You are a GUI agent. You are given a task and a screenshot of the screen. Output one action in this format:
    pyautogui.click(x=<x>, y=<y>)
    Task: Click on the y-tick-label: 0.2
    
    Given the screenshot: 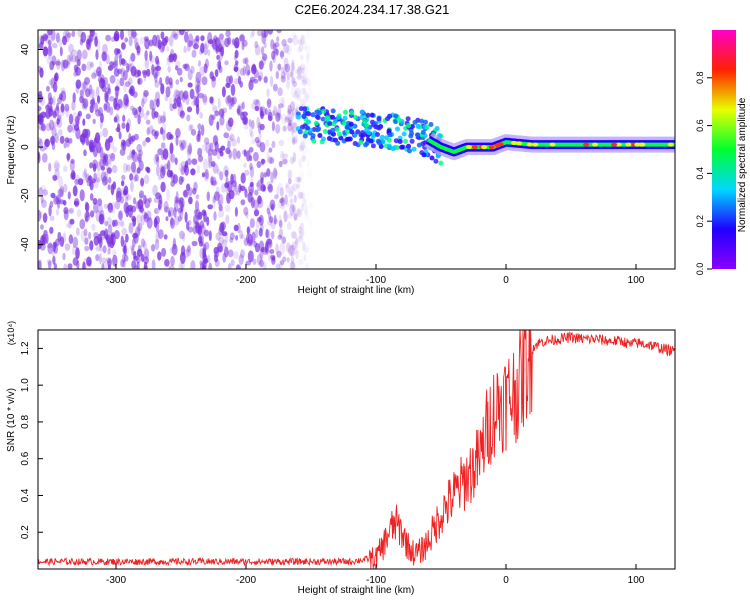 What is the action you would take?
    pyautogui.click(x=25, y=532)
    